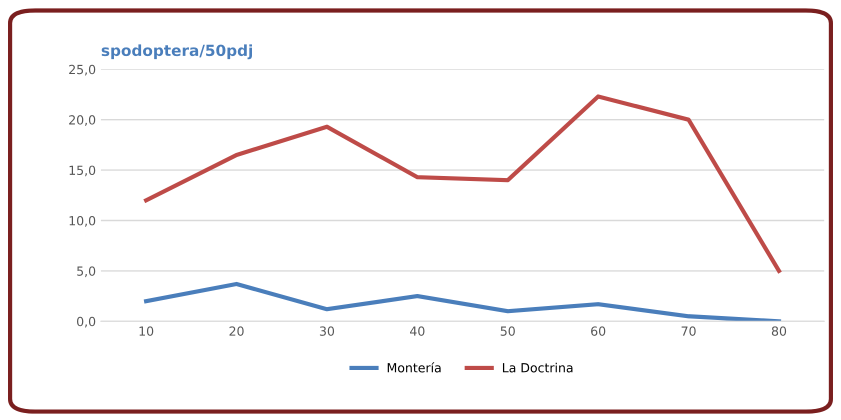 This screenshot has height=420, width=841. I want to click on chart-title: spodoptera/50pdj, so click(177, 52).